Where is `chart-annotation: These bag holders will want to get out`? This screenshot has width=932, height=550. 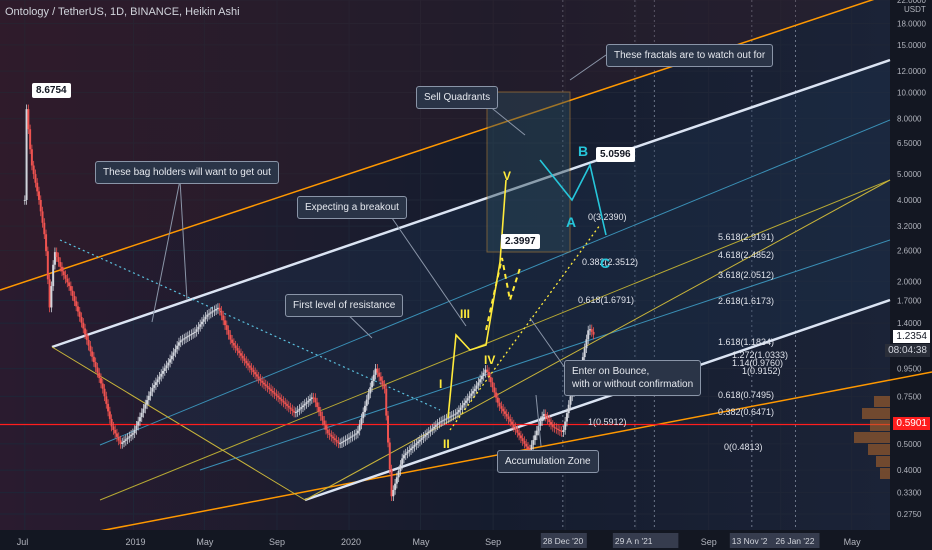 chart-annotation: These bag holders will want to get out is located at coordinates (187, 172).